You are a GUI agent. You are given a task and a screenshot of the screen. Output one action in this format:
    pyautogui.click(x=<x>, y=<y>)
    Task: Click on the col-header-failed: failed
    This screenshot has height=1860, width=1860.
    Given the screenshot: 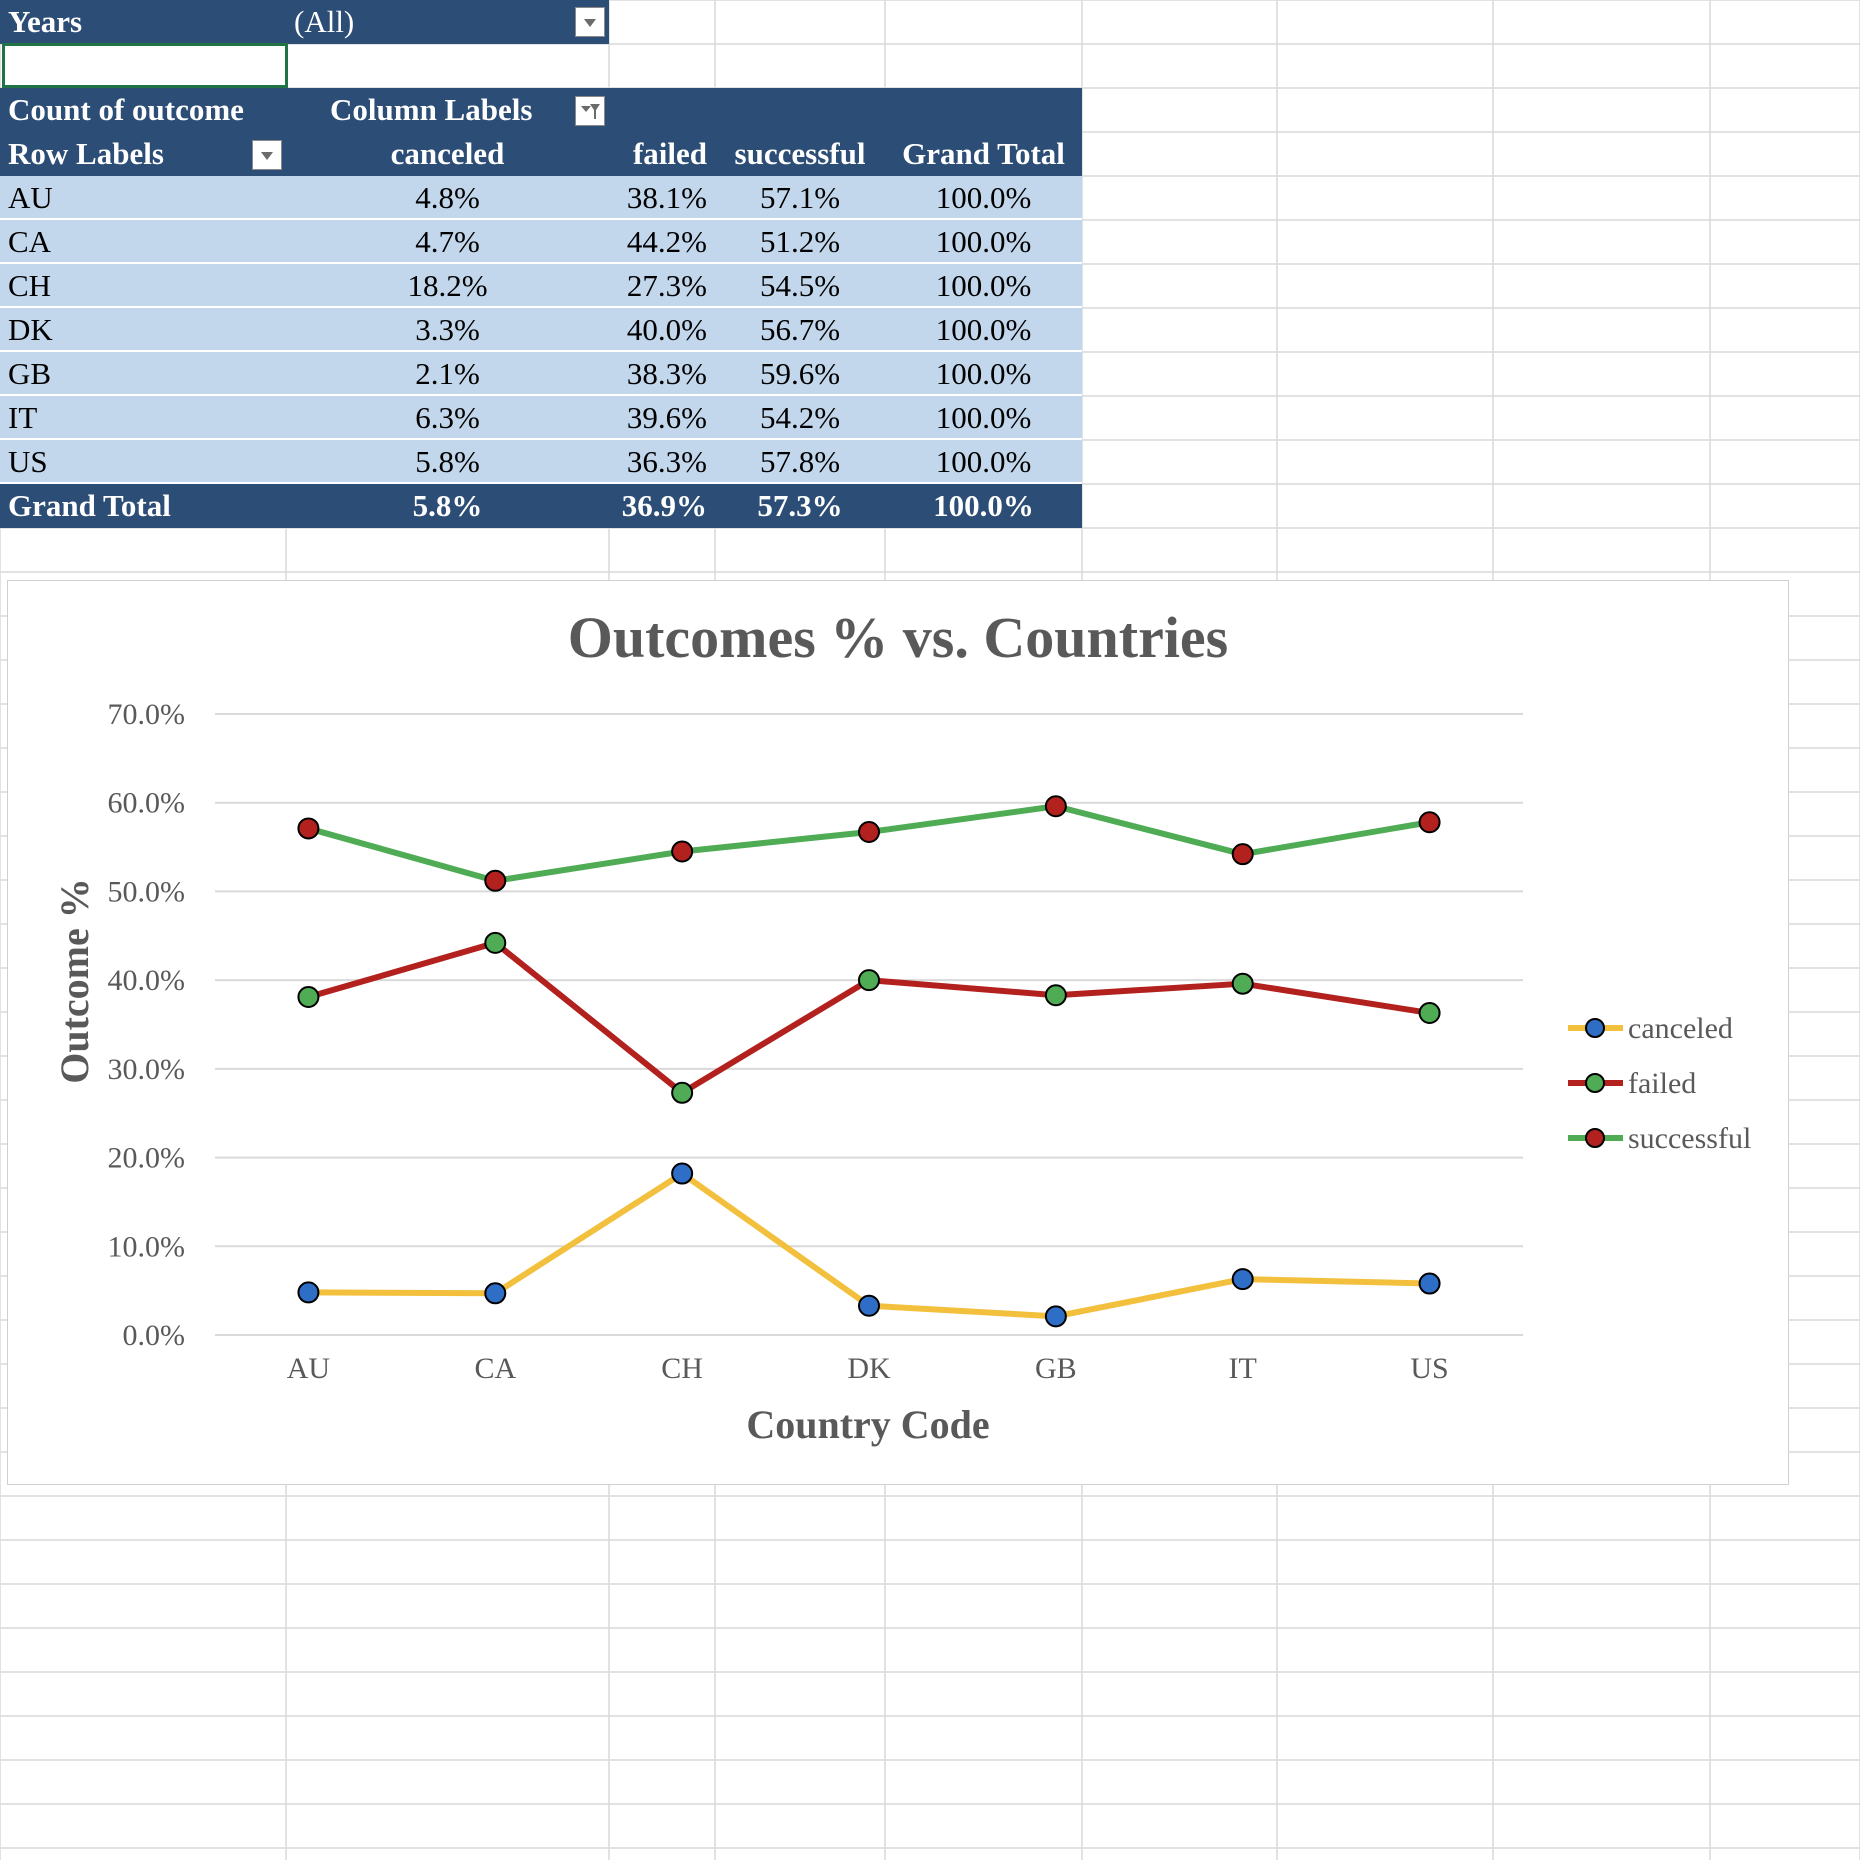 What is the action you would take?
    pyautogui.click(x=662, y=154)
    